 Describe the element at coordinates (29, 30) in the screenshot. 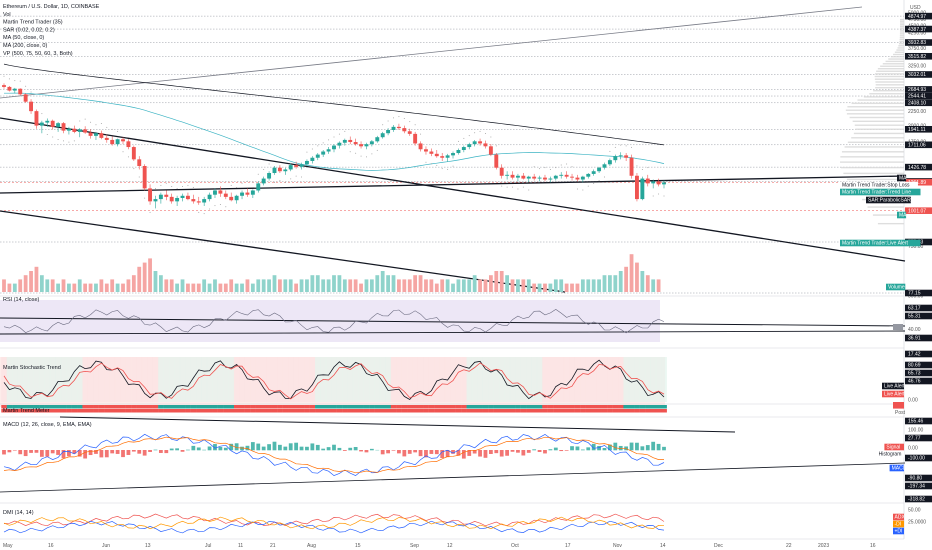

I see `legend-line: SAR (0.02, 0.02, 0.2)` at that location.